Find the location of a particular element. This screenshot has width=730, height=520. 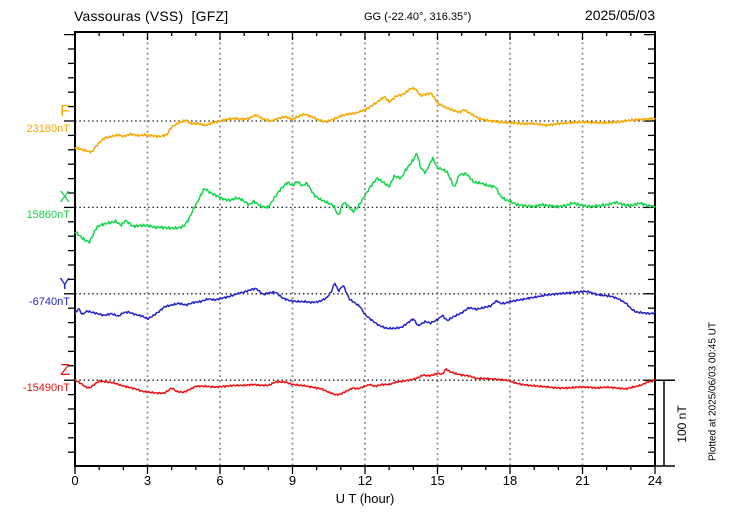

channel-letter-X: X is located at coordinates (64, 197).